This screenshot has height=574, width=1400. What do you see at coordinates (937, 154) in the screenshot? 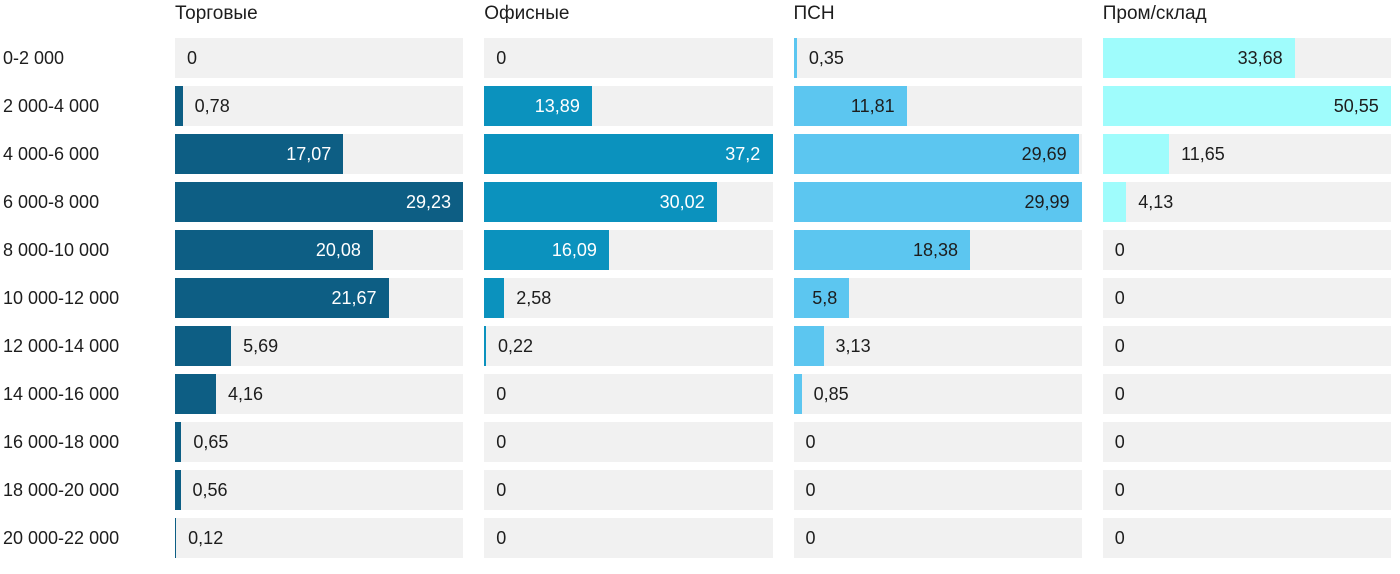
I see `bar-track: 29,69` at bounding box center [937, 154].